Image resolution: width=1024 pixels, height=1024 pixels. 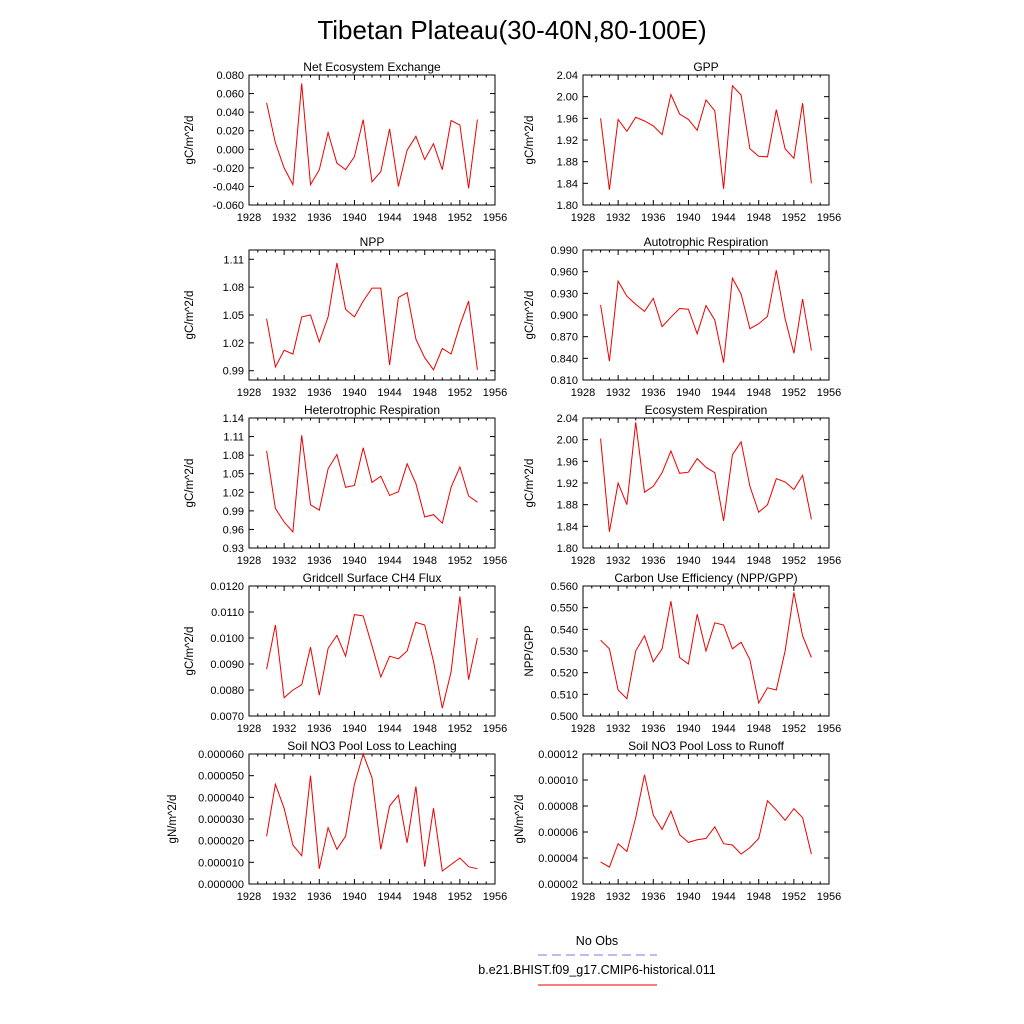 What do you see at coordinates (230, 132) in the screenshot?
I see `y-tick-label: 0.020` at bounding box center [230, 132].